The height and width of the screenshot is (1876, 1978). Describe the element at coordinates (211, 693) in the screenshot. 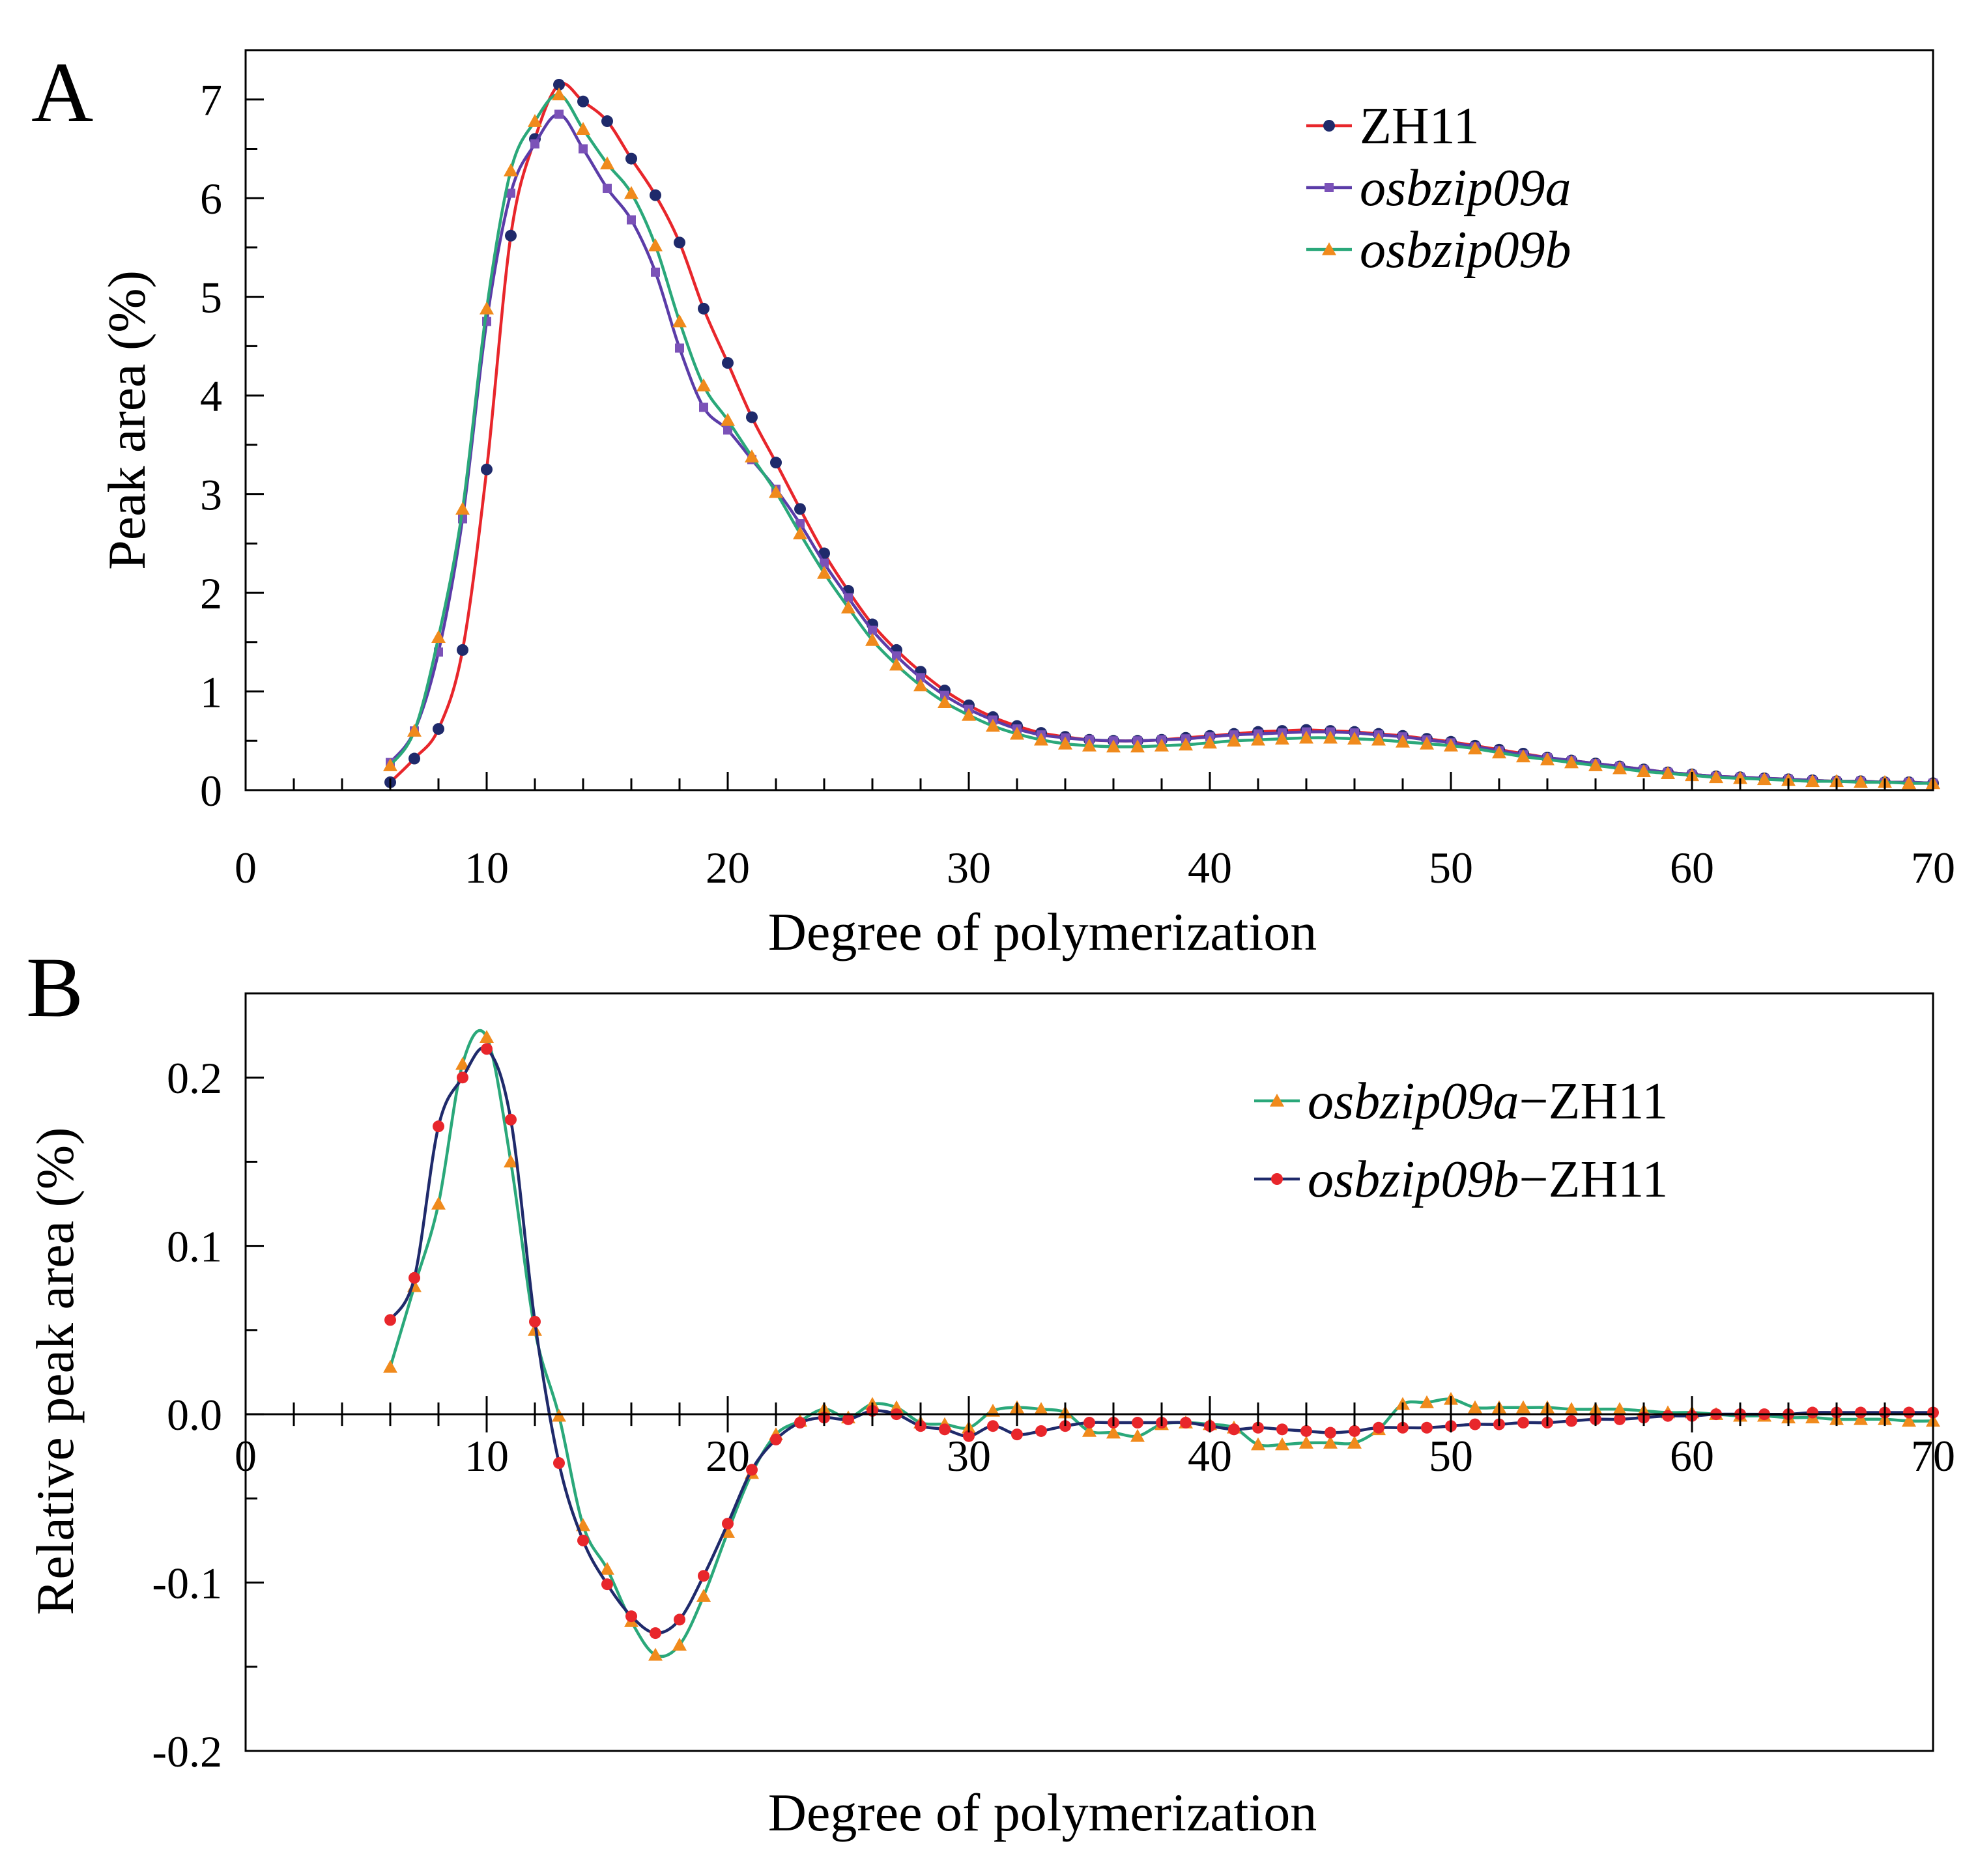

I see `y-tick-label: 1` at that location.